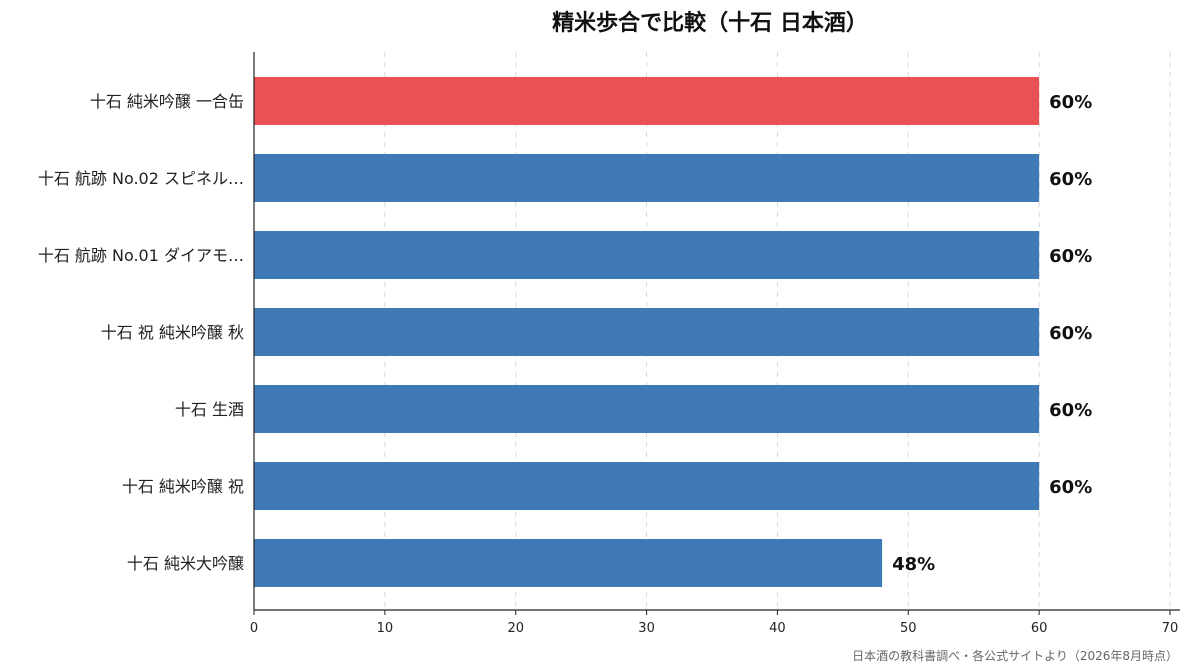  Describe the element at coordinates (1039, 628) in the screenshot. I see `x-tick-label: 60` at that location.